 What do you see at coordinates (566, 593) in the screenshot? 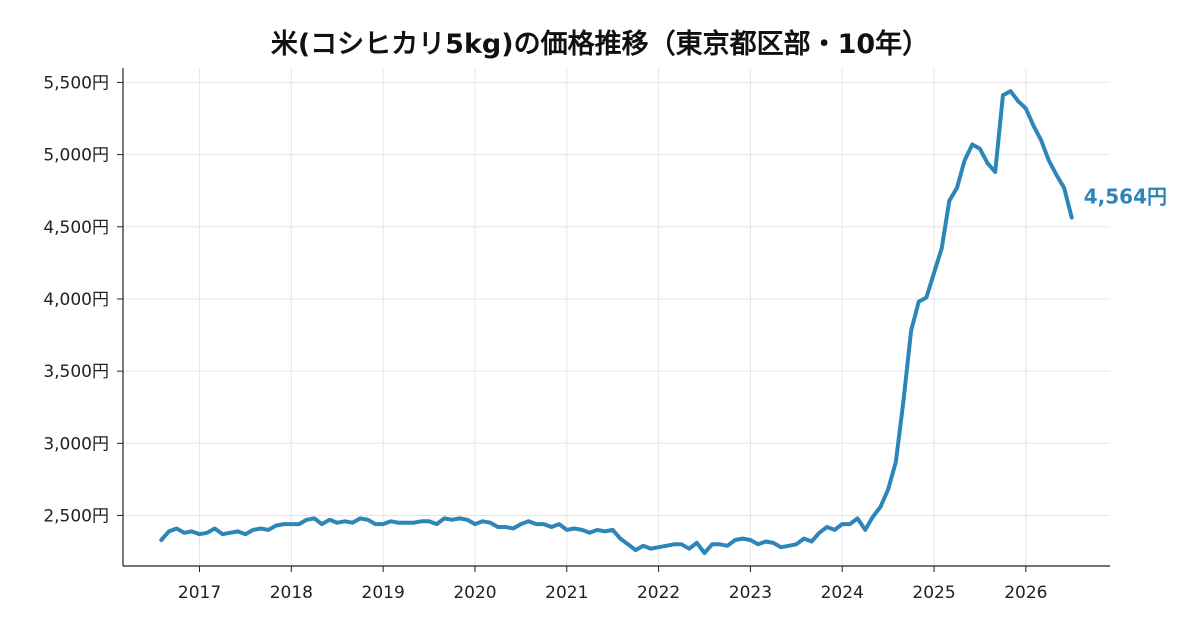
I see `x-tick-label: 2021` at bounding box center [566, 593].